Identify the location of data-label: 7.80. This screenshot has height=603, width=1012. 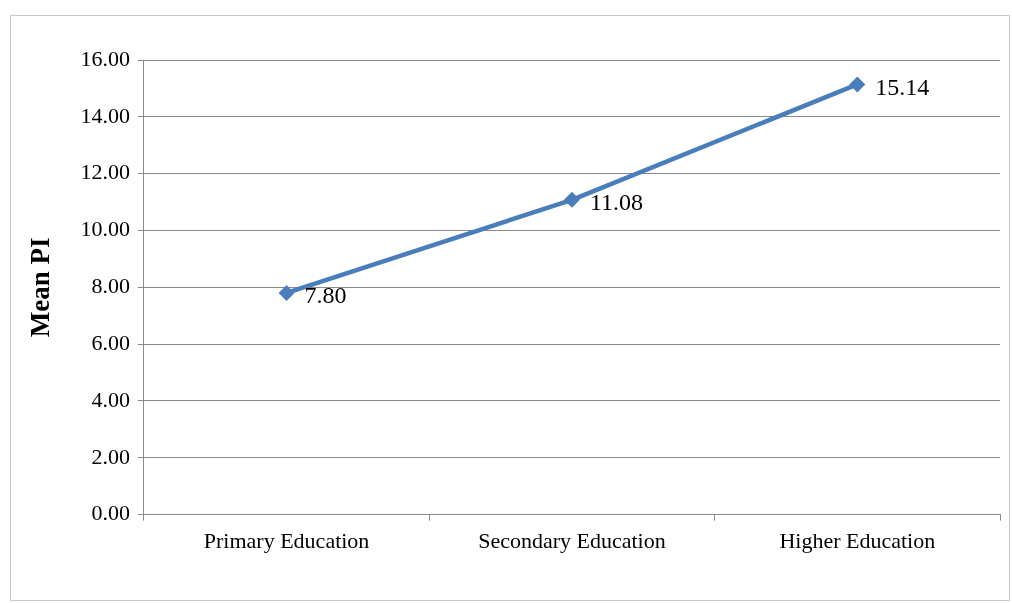
(325, 295).